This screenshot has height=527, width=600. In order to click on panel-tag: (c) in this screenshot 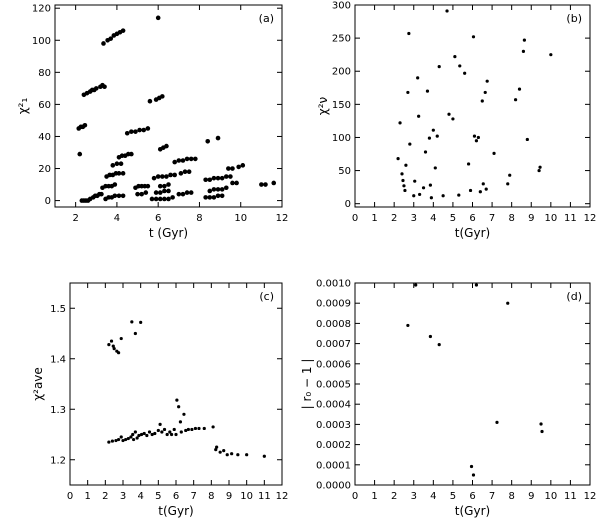, I will do `click(266, 296)`.